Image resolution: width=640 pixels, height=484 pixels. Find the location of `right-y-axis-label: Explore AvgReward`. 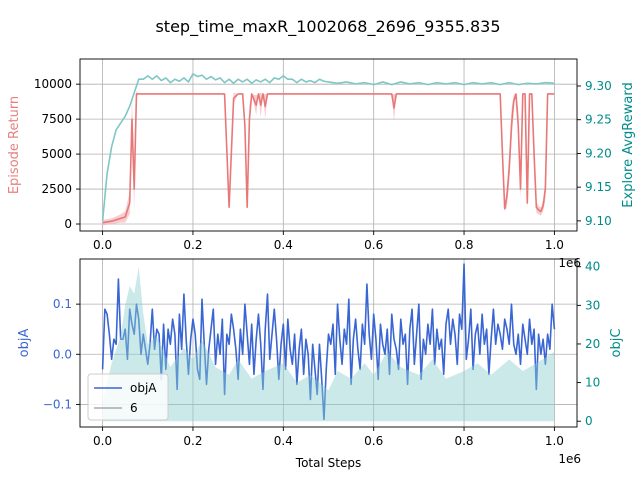

right-y-axis-label: Explore AvgReward is located at coordinates (628, 144).